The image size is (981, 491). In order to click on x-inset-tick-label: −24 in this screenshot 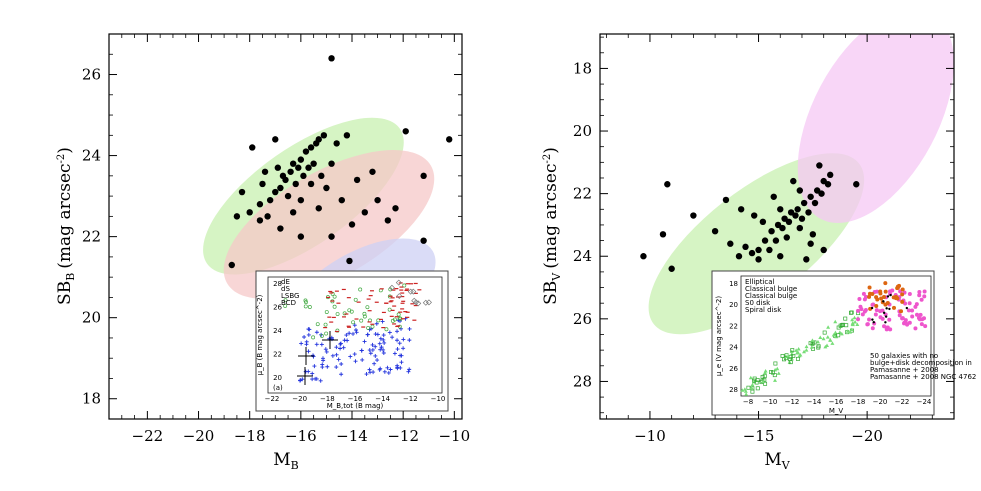, I will do `click(924, 402)`.